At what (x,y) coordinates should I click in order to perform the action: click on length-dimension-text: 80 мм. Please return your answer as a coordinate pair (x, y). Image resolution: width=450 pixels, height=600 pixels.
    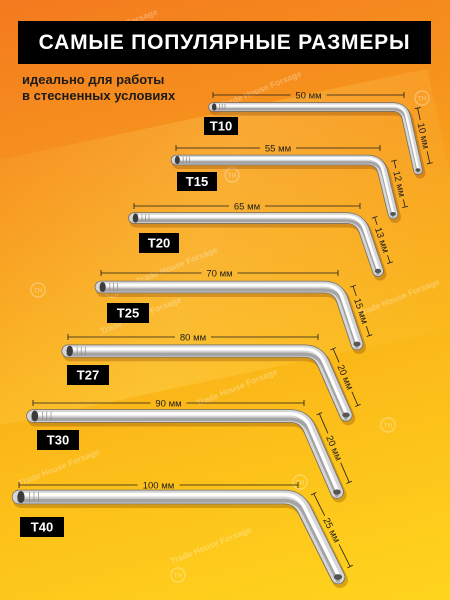
    Looking at the image, I should click on (193, 337).